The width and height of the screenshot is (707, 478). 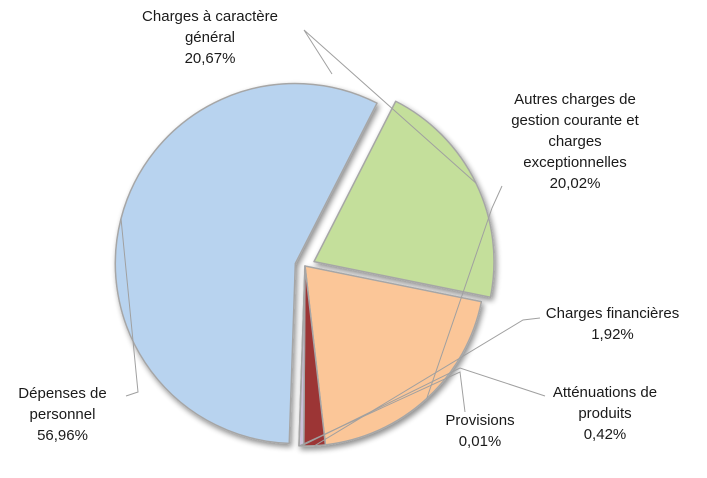 I want to click on slice-value: 20,67%, so click(x=210, y=58).